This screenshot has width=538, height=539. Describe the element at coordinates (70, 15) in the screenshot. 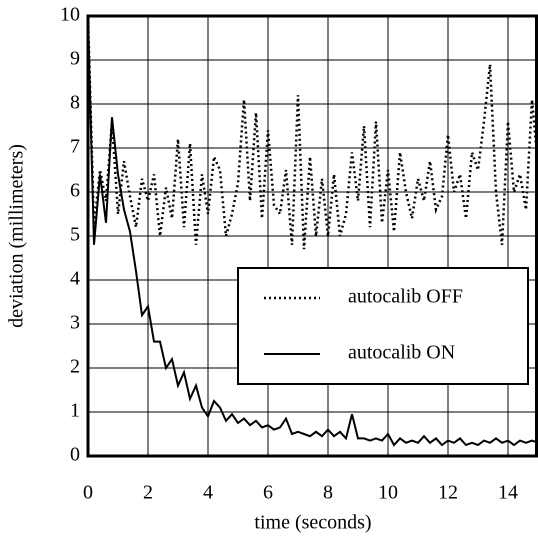

I see `y-tick-label: 10` at that location.